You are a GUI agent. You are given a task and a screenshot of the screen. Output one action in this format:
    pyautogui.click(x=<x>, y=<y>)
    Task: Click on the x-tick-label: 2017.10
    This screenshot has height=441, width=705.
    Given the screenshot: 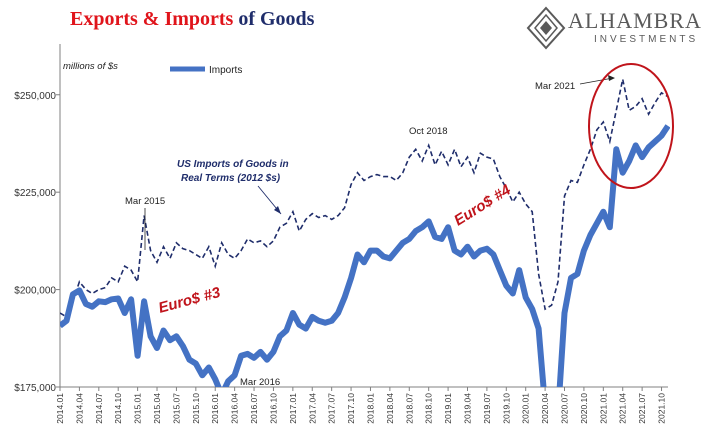 What is the action you would take?
    pyautogui.click(x=351, y=408)
    